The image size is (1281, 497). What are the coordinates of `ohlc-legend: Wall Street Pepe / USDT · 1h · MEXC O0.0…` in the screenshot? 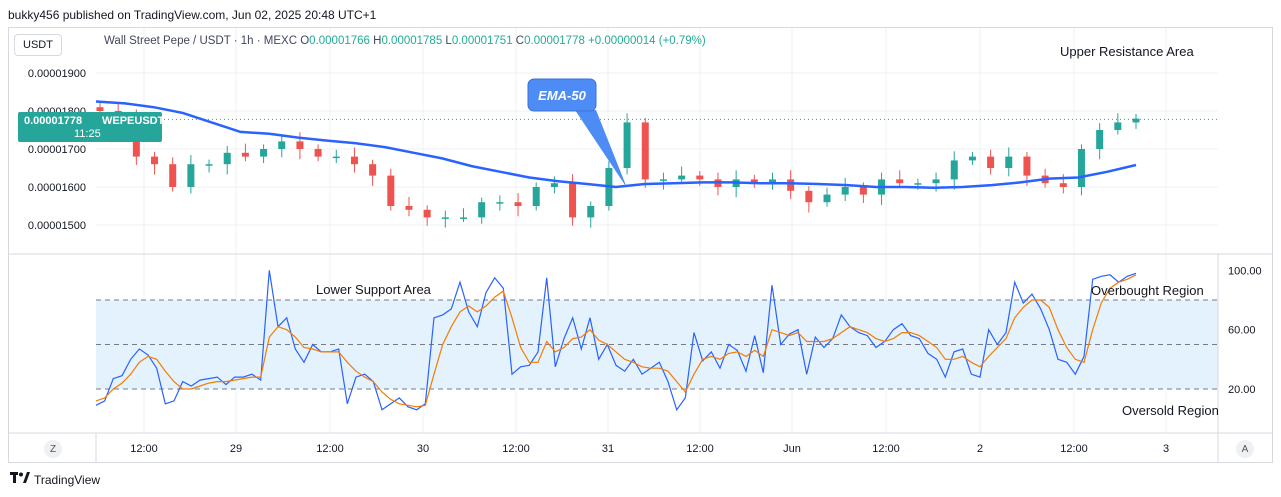 It's located at (405, 41).